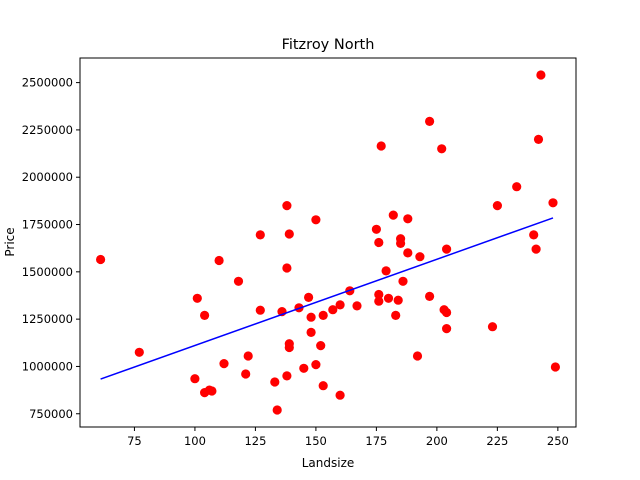 Image resolution: width=640 pixels, height=480 pixels. I want to click on y-tick-label: 1250000, so click(47, 319).